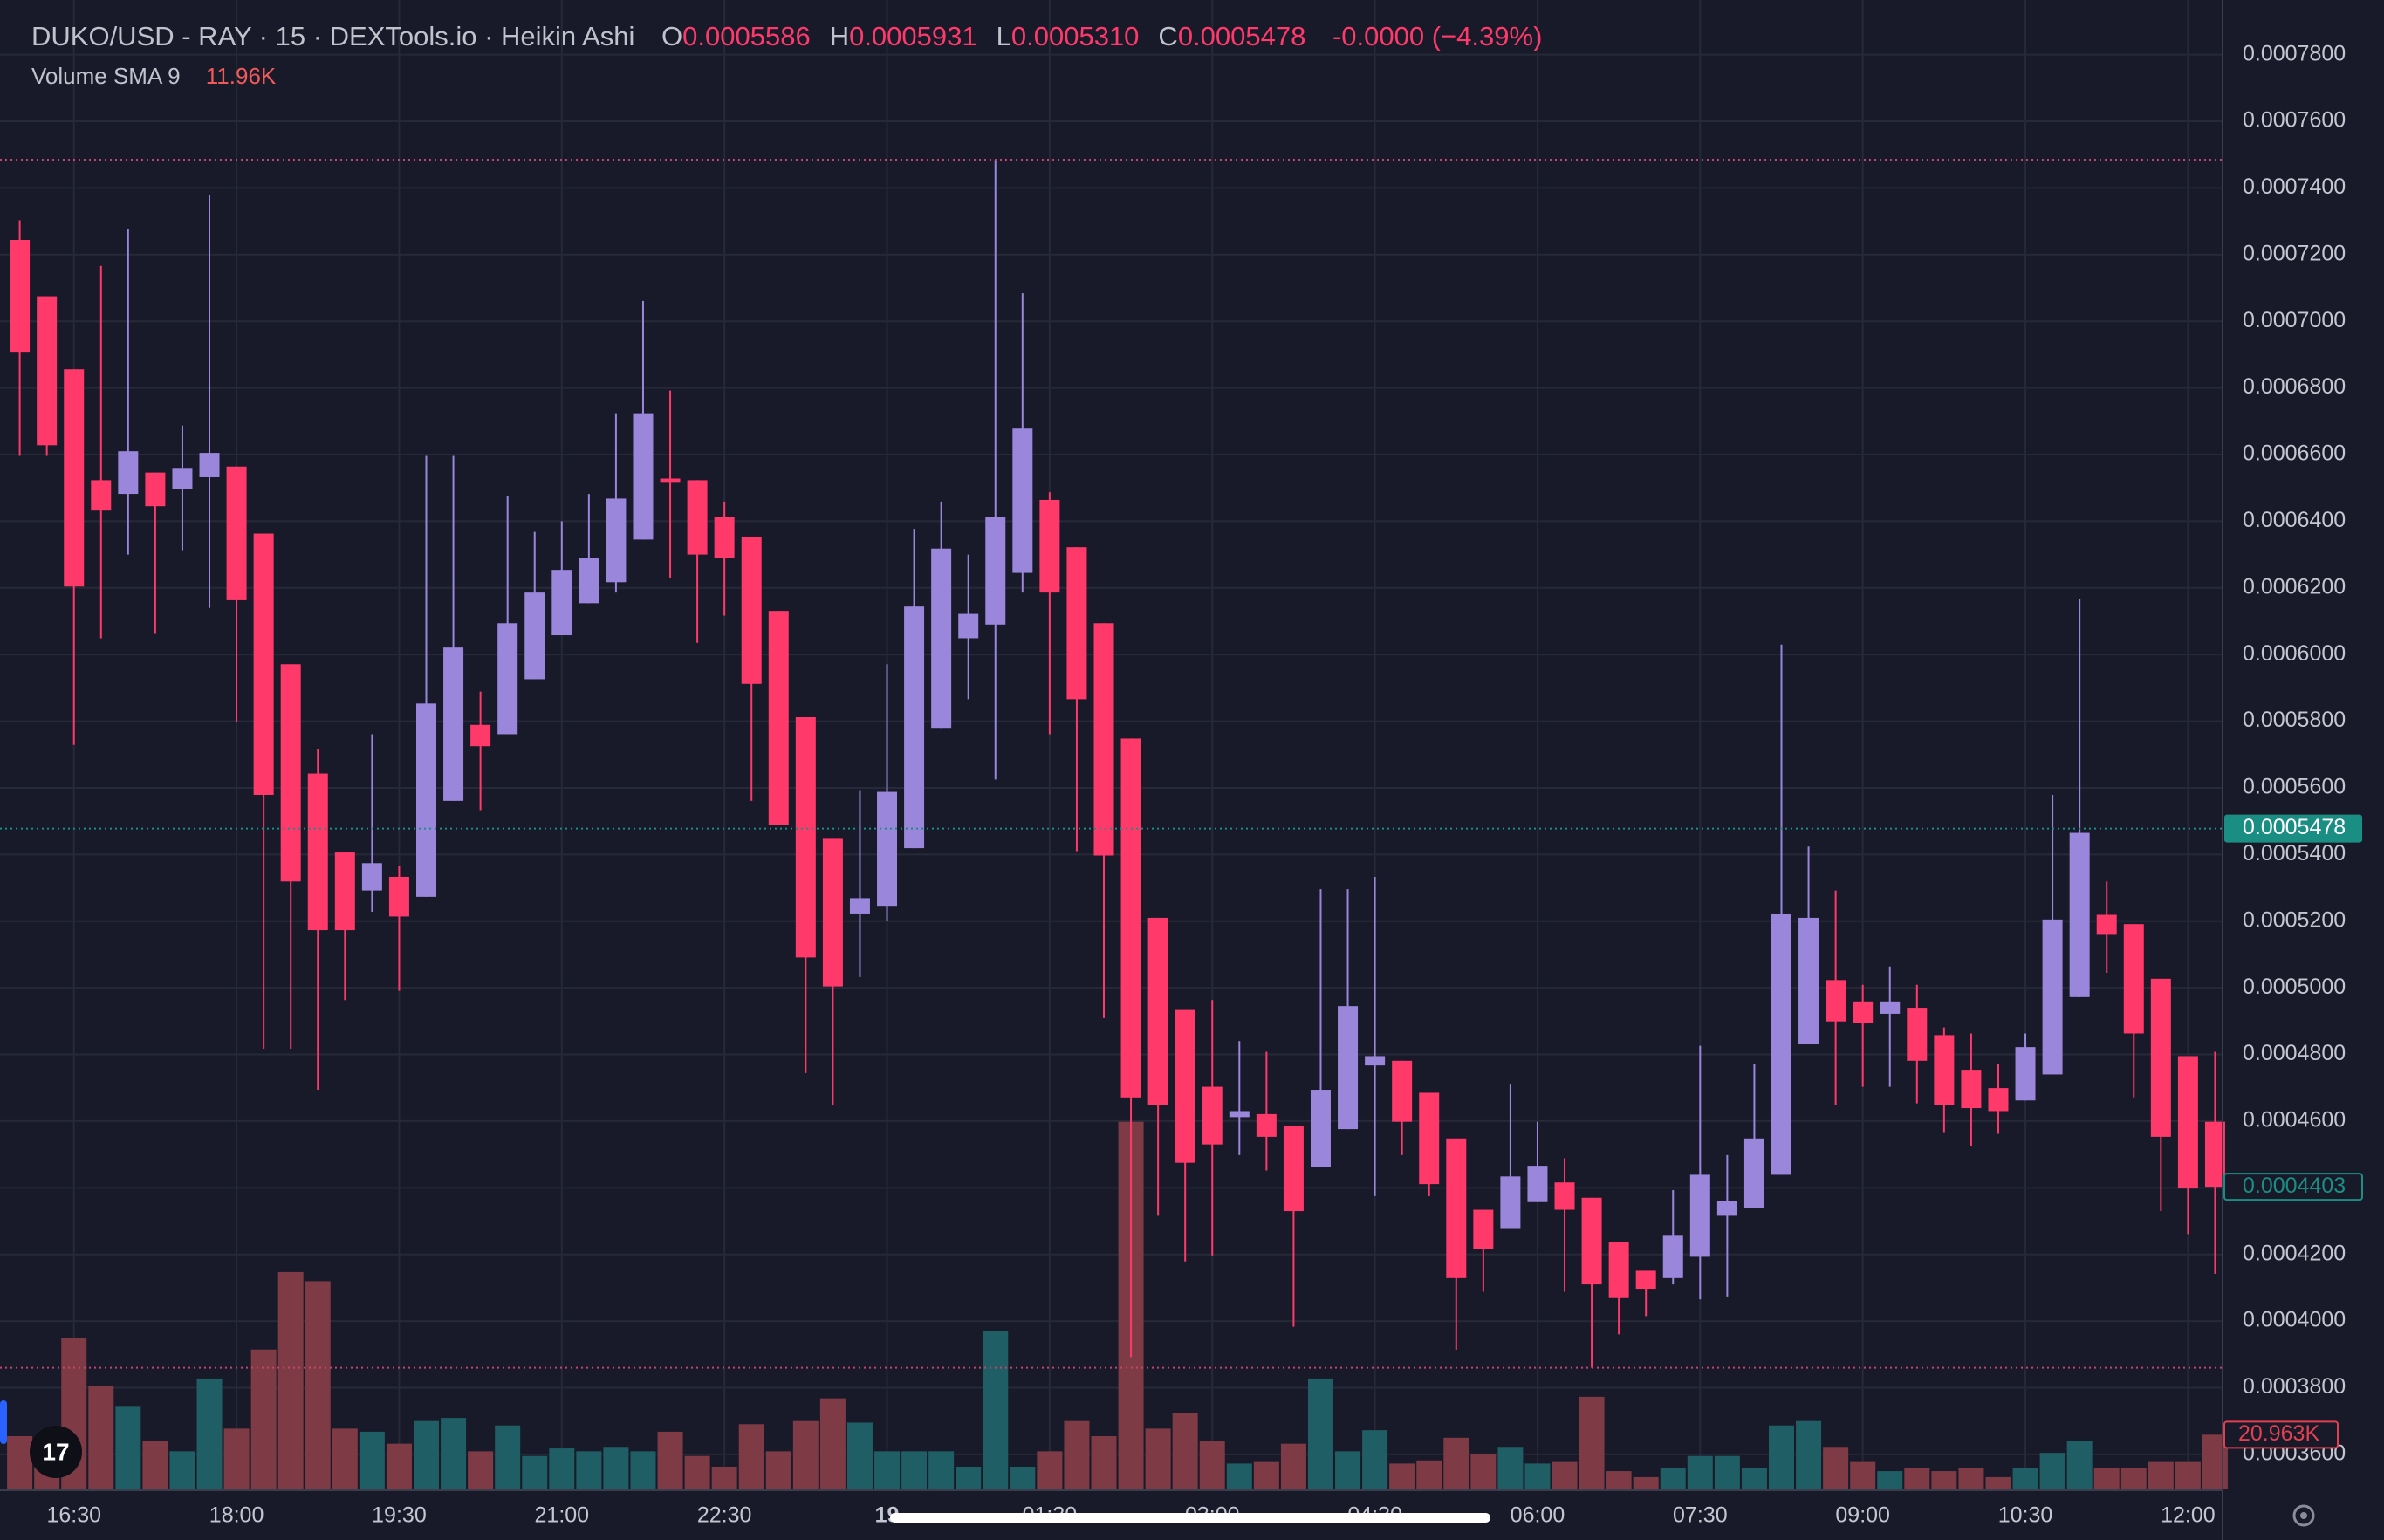 This screenshot has height=1540, width=2384. What do you see at coordinates (1075, 36) in the screenshot?
I see `ohlc-value: 0.0005310` at bounding box center [1075, 36].